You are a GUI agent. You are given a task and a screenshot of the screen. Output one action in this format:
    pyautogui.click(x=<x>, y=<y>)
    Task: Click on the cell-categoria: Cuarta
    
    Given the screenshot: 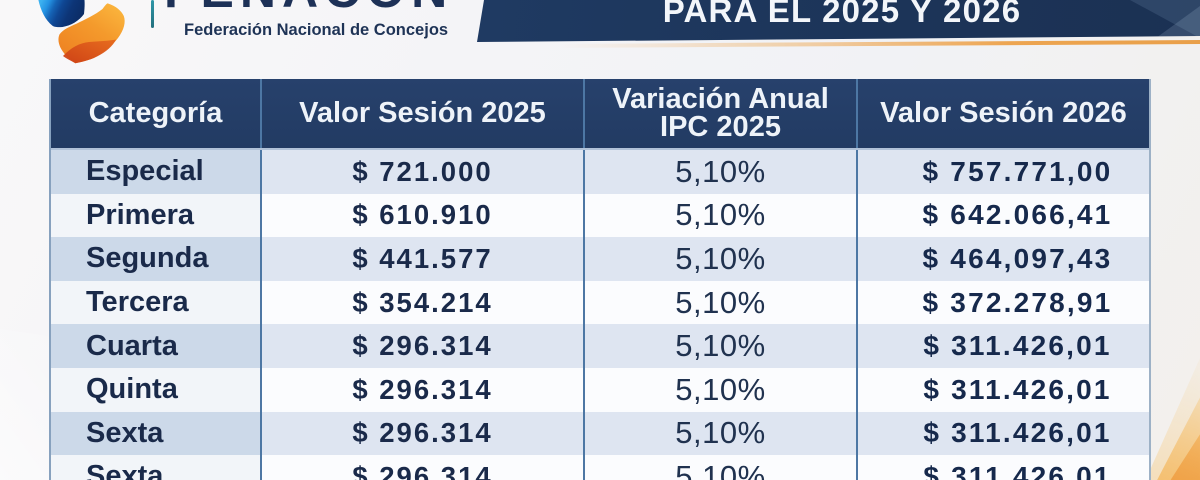 What is the action you would take?
    pyautogui.click(x=156, y=346)
    